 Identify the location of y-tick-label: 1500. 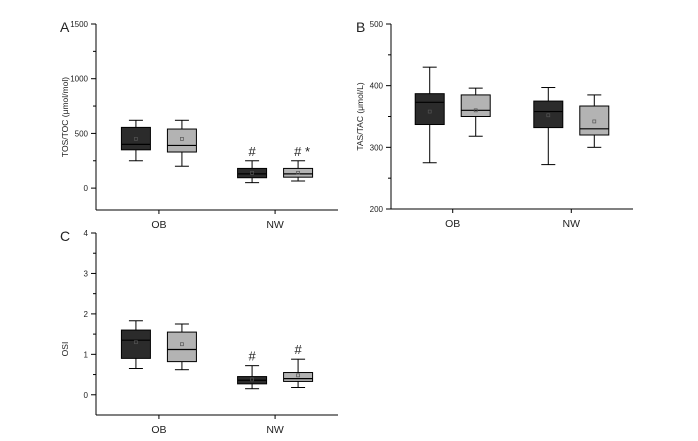
(79, 24).